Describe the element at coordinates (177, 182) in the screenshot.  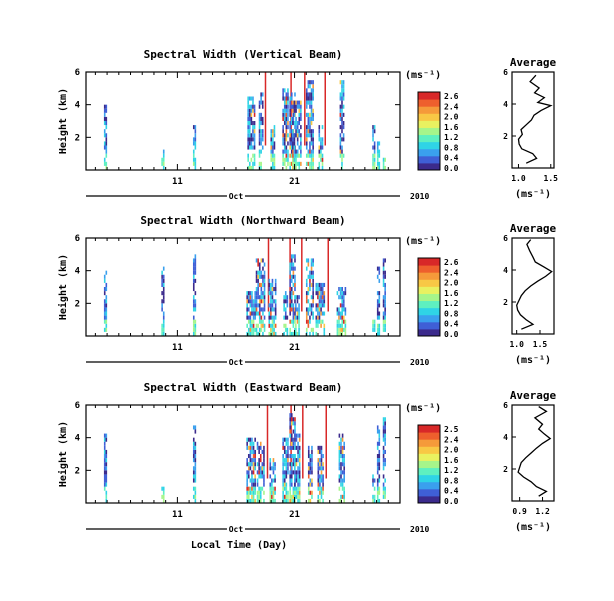
I see `x-tick-label: 11` at that location.